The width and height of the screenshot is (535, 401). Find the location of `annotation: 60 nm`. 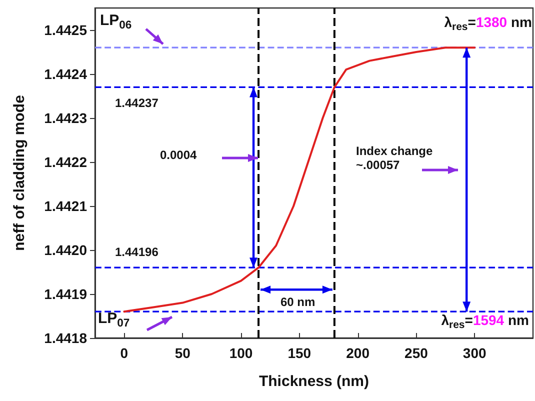

annotation: 60 nm is located at coordinates (298, 301).